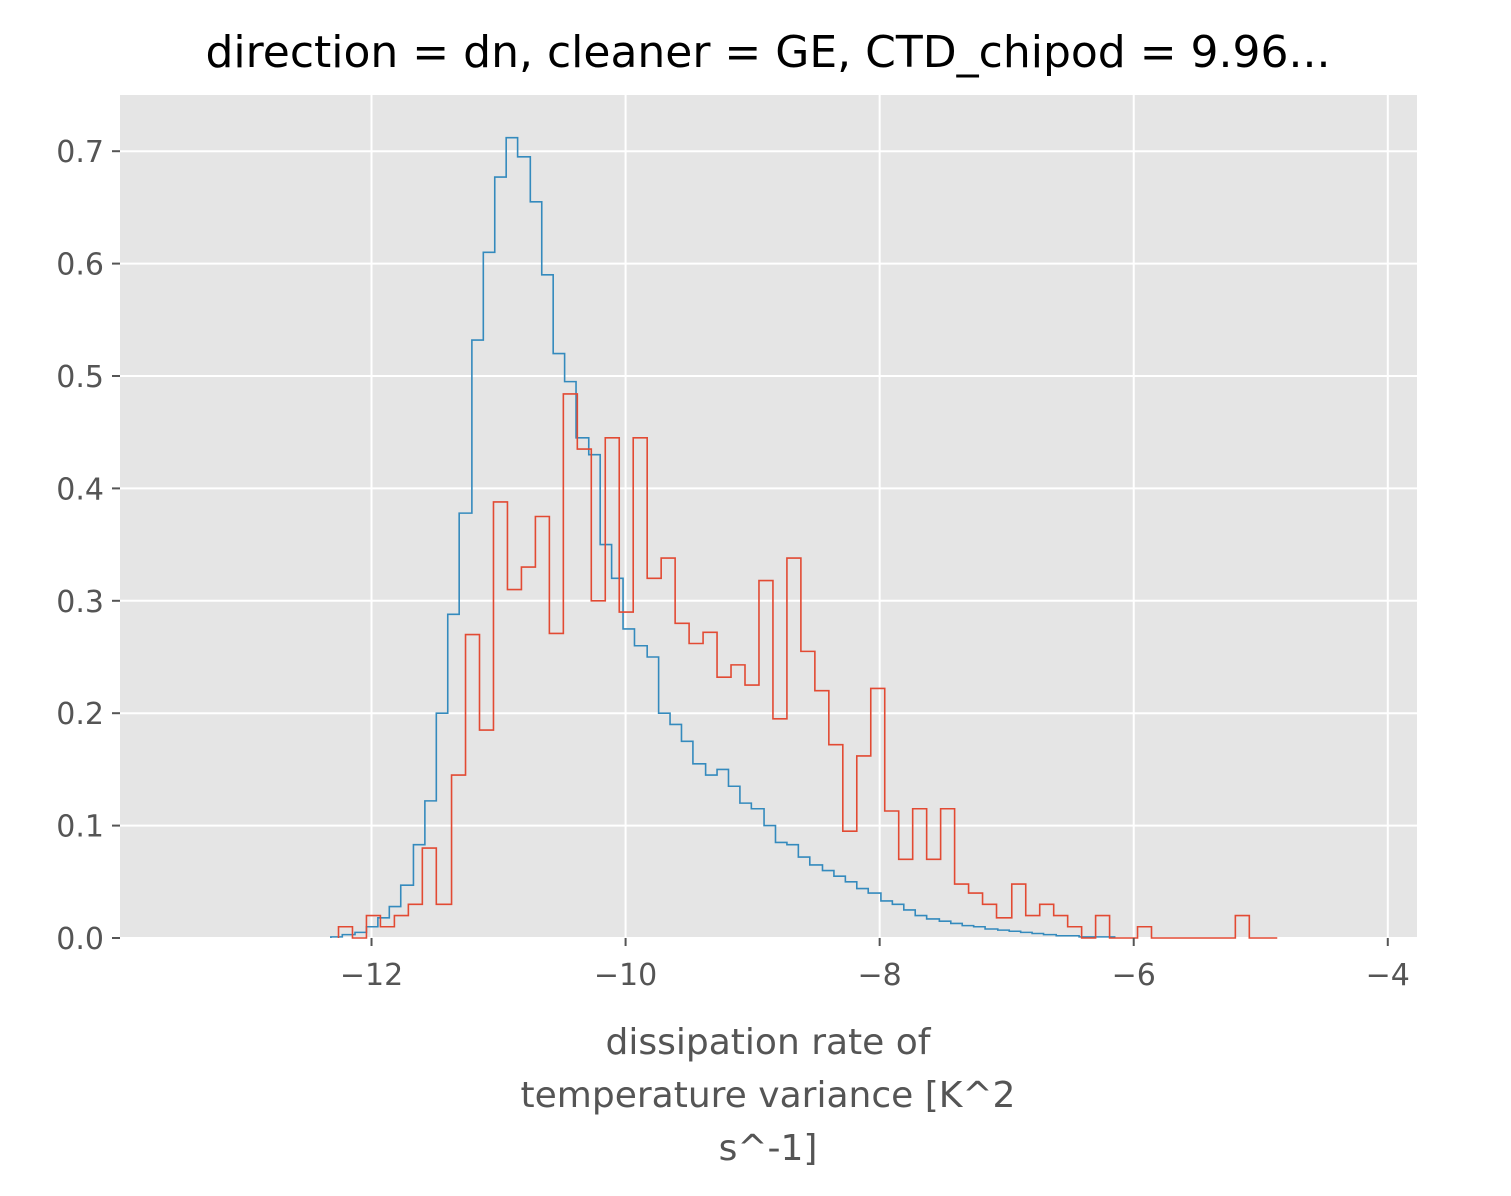 This screenshot has width=1511, height=1196. What do you see at coordinates (1388, 975) in the screenshot?
I see `x-tick-label: −4` at bounding box center [1388, 975].